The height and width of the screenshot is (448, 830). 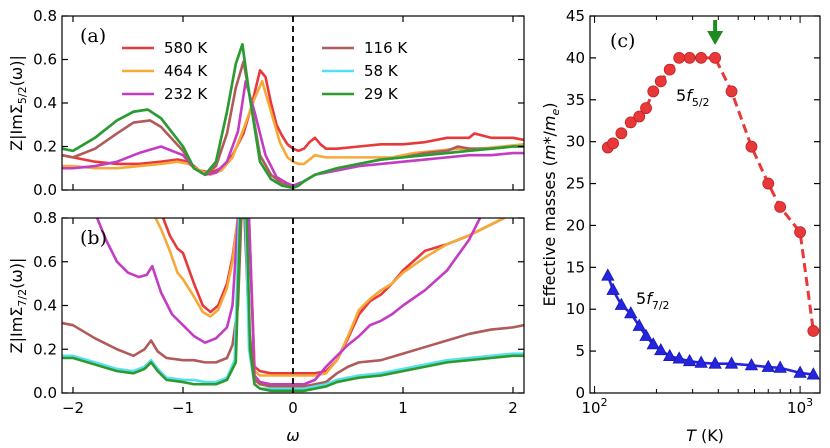 I want to click on legend: 580 K 464 K 232 K 116 K 58 K 29 K, so click(x=265, y=71).